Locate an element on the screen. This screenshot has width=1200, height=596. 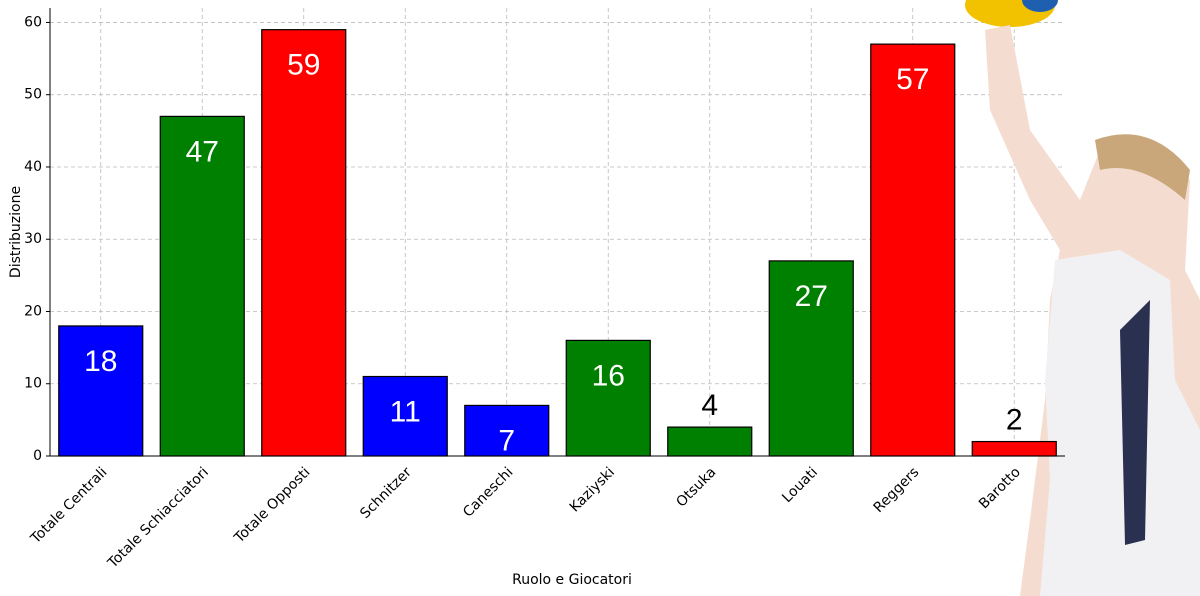
x-tick-label: Kaziyski is located at coordinates (592, 489).